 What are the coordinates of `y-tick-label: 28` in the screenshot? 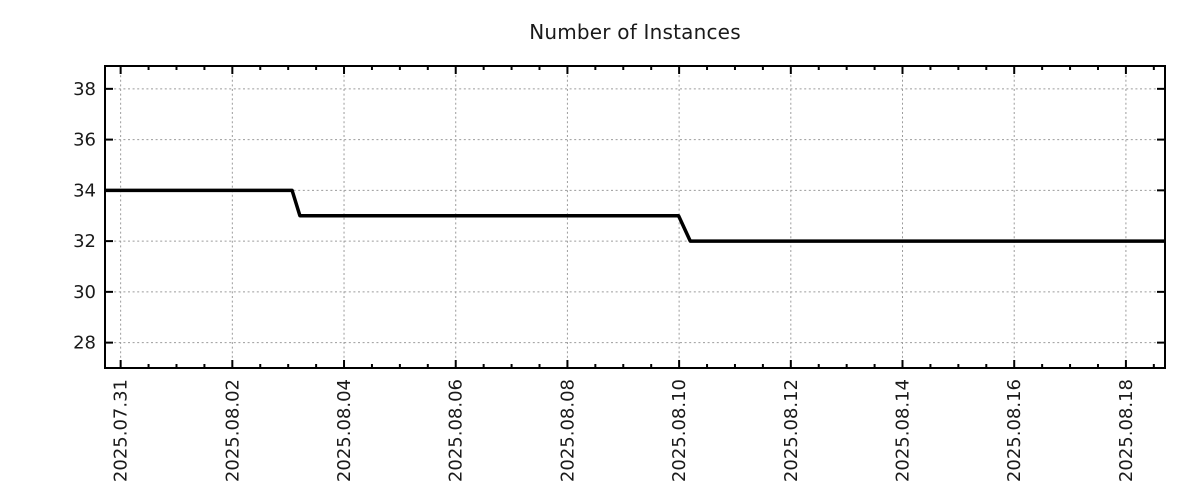 It's located at (84, 343).